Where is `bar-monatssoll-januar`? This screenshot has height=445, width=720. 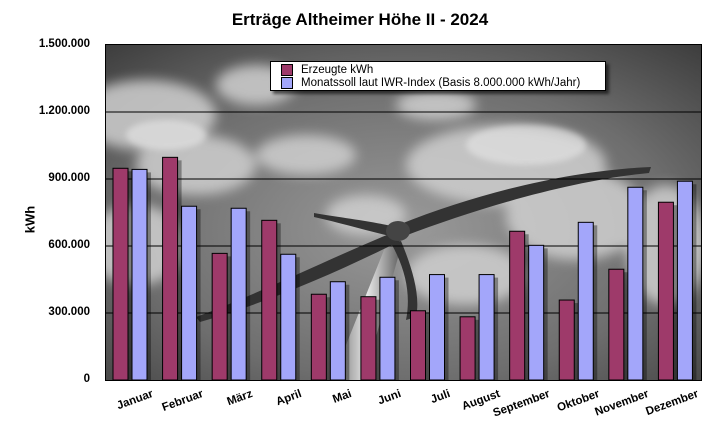
bar-monatssoll-januar is located at coordinates (139, 274).